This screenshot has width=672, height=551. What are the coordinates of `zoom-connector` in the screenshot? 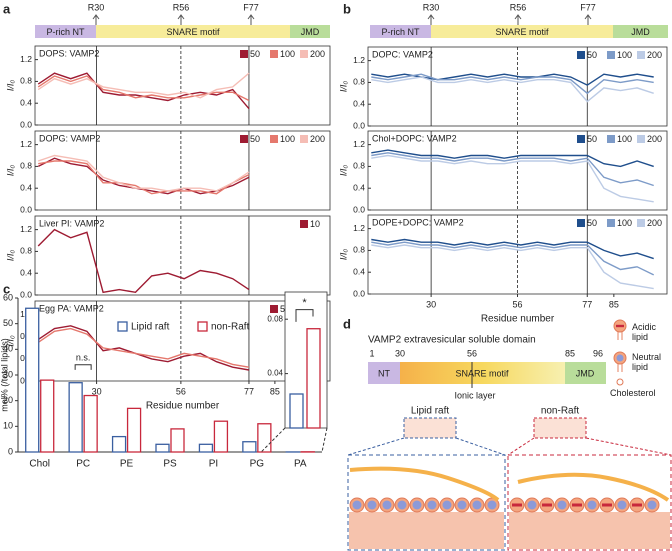 It's located at (589, 446).